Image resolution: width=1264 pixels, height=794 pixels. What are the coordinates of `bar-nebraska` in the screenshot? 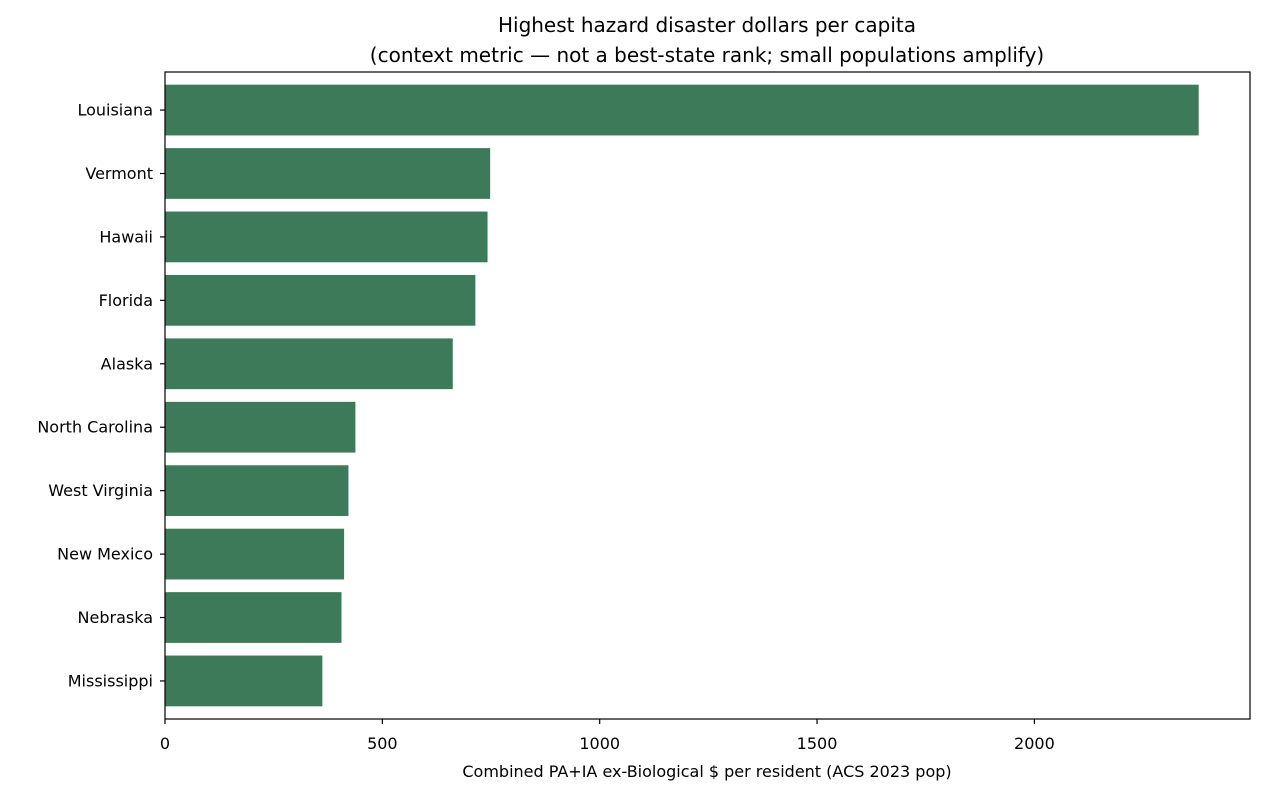 It's located at (253, 617).